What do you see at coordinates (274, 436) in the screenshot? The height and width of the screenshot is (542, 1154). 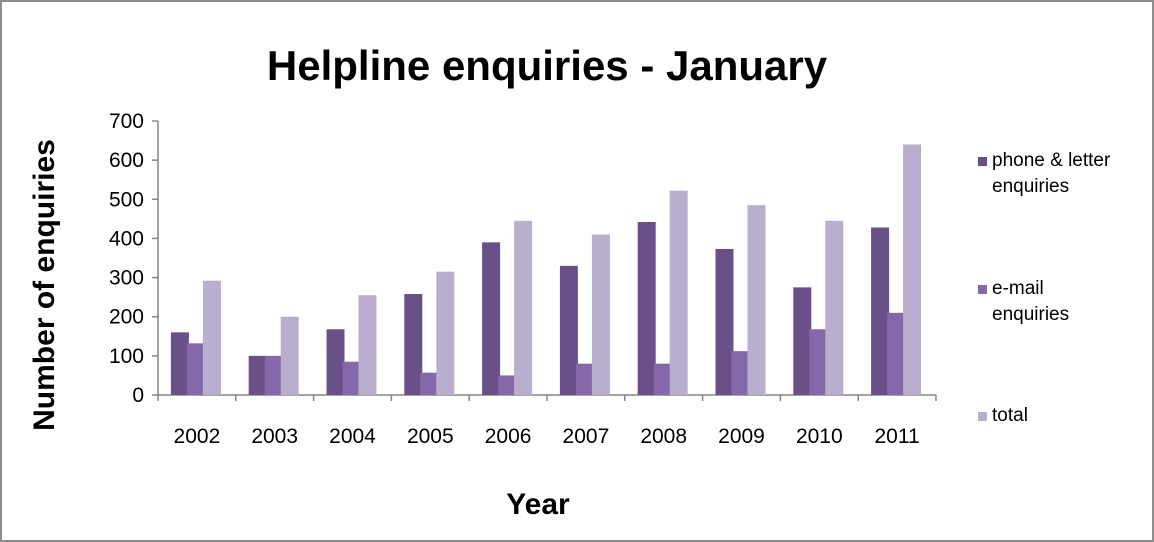 I see `x-tick-label: 2003` at bounding box center [274, 436].